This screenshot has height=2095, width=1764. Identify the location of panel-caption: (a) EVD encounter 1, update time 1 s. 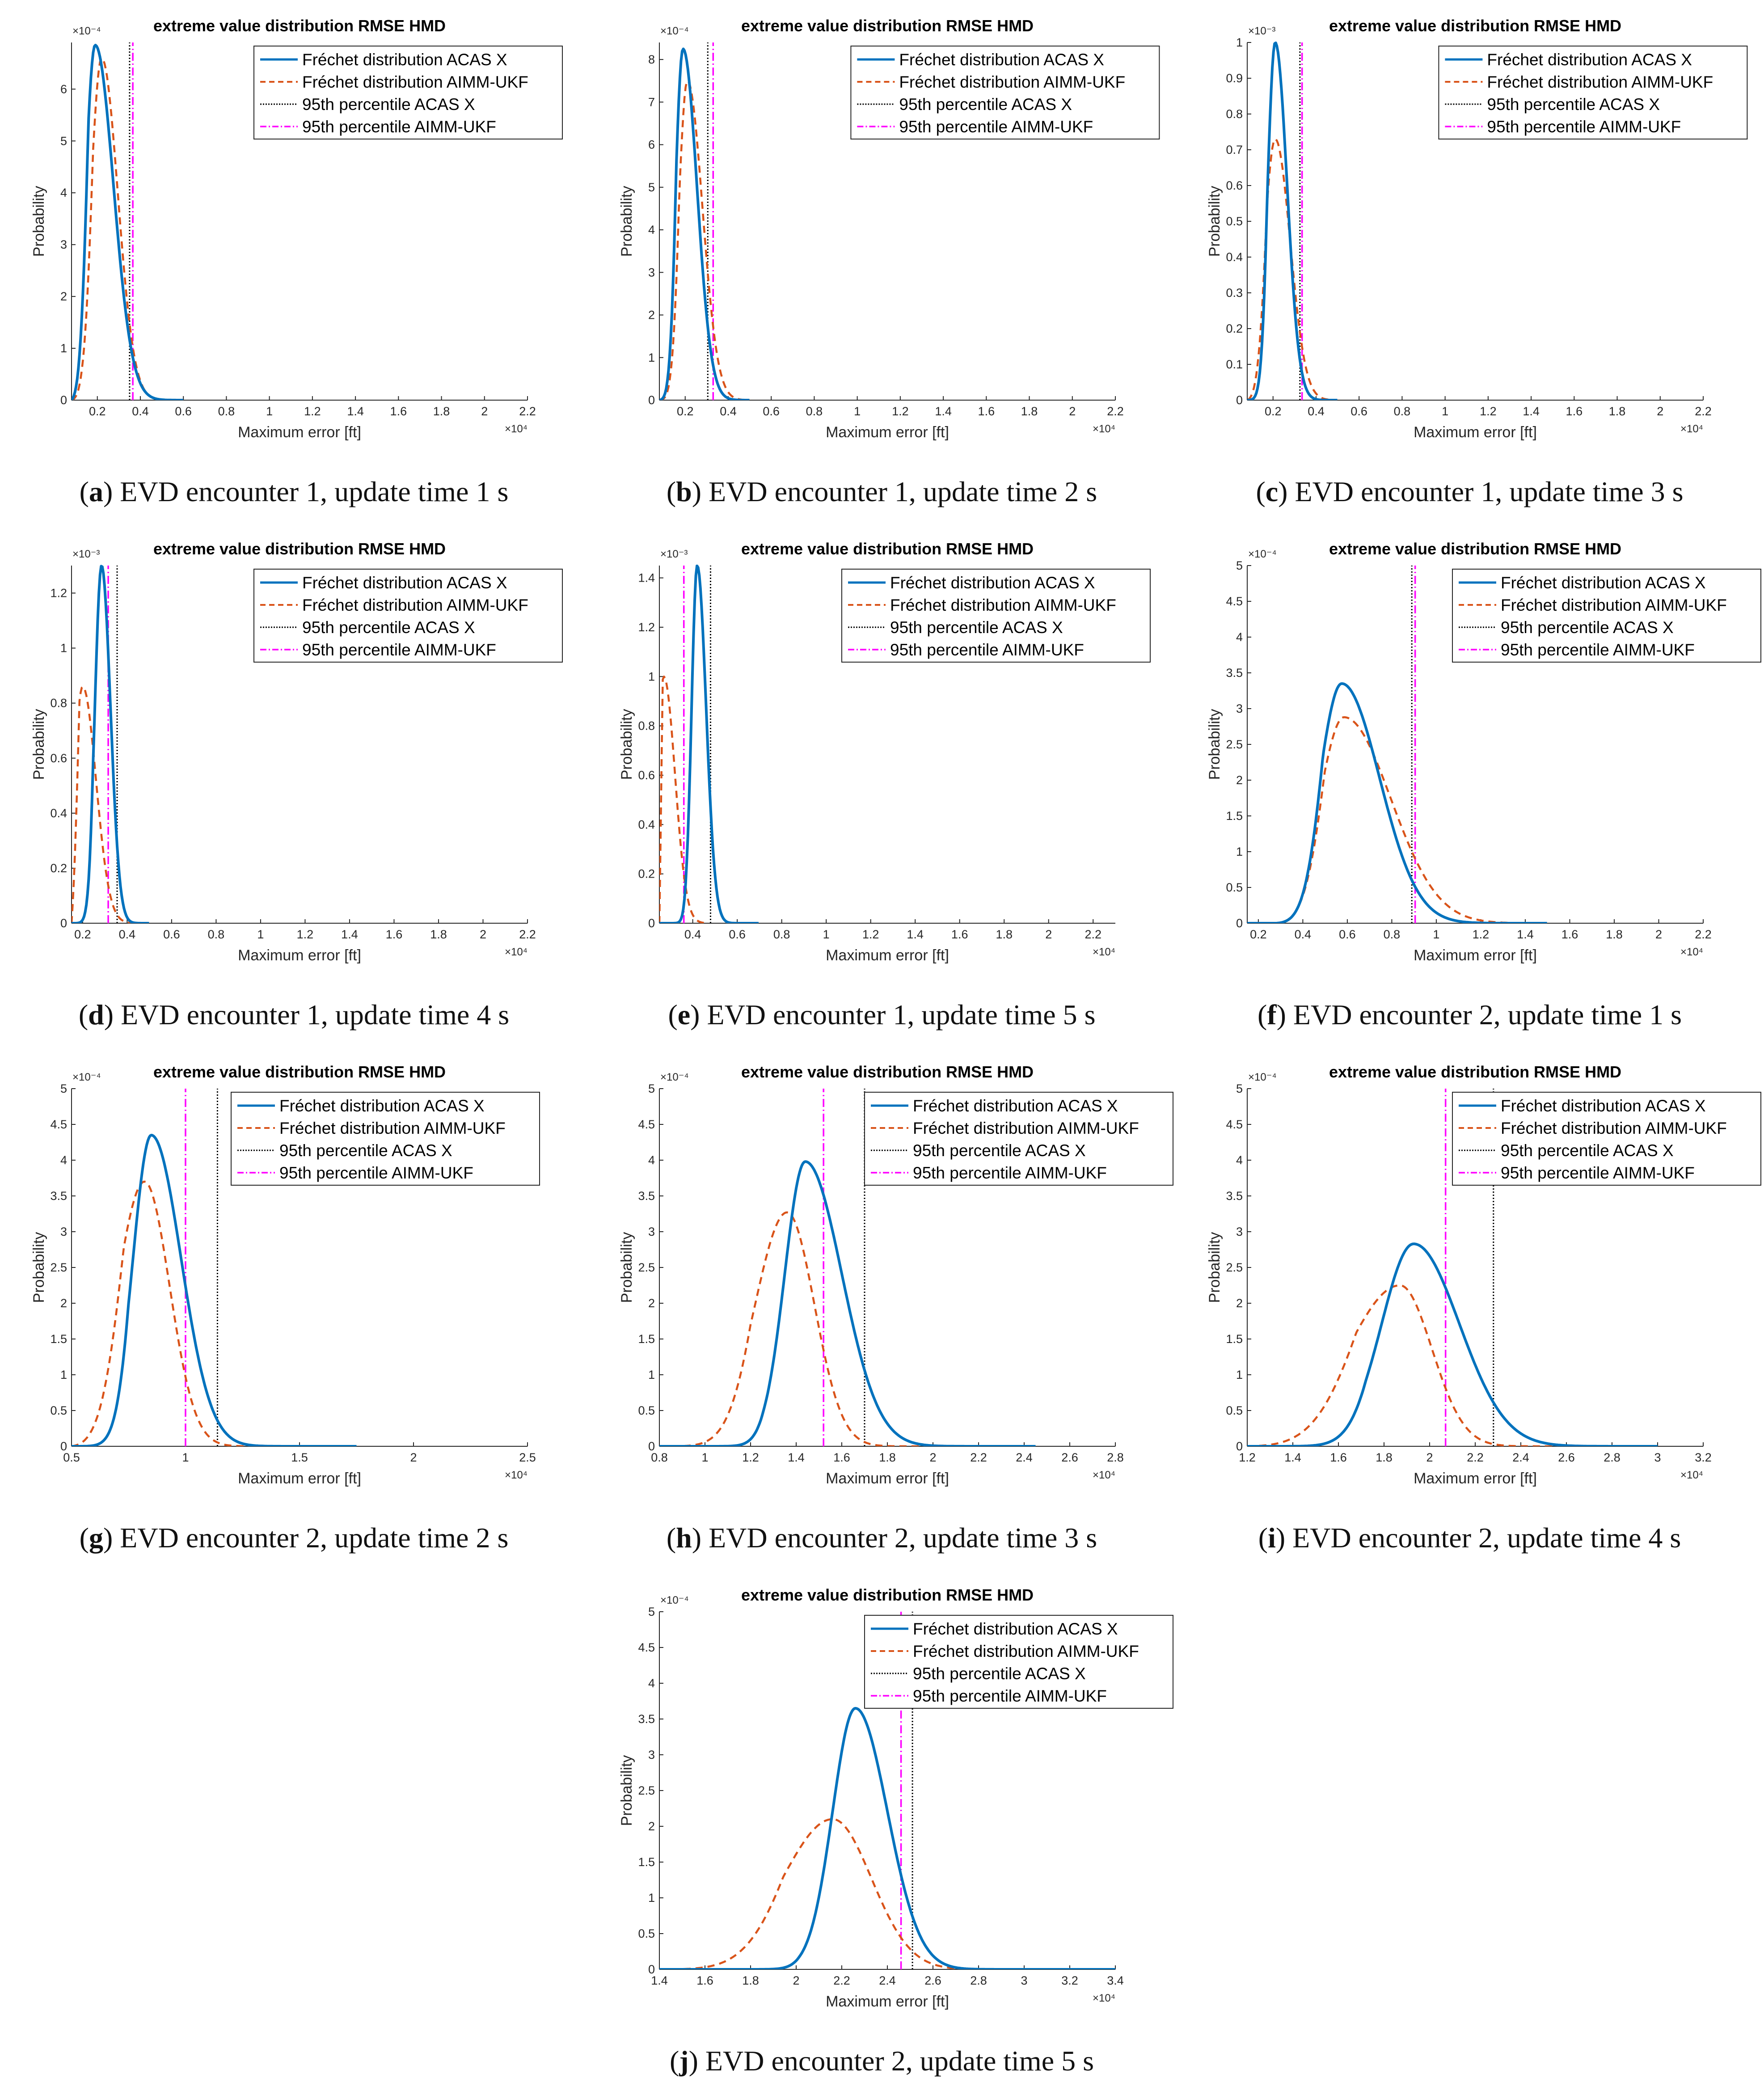
(294, 492).